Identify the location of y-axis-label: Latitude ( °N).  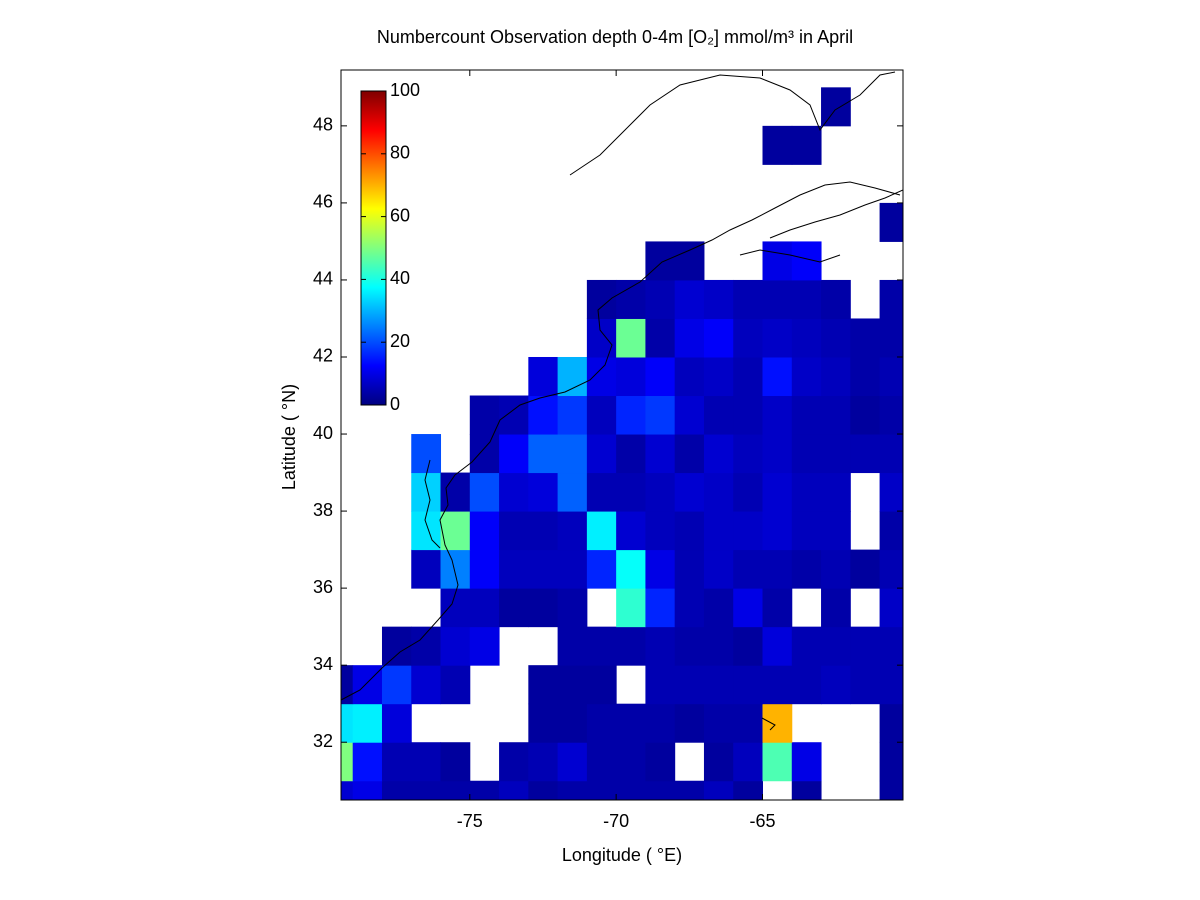
(289, 437).